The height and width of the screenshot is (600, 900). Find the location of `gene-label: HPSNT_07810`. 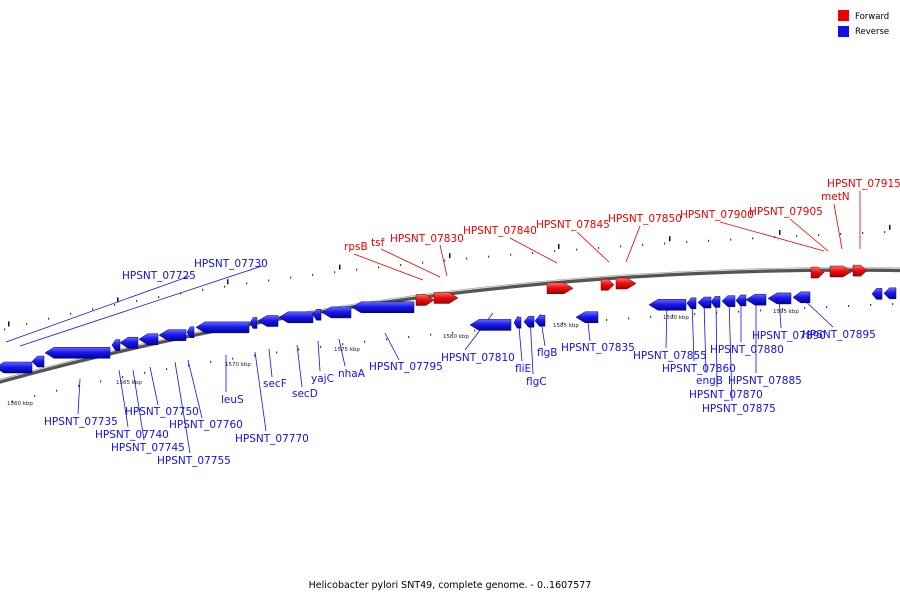

gene-label: HPSNT_07810 is located at coordinates (478, 358).